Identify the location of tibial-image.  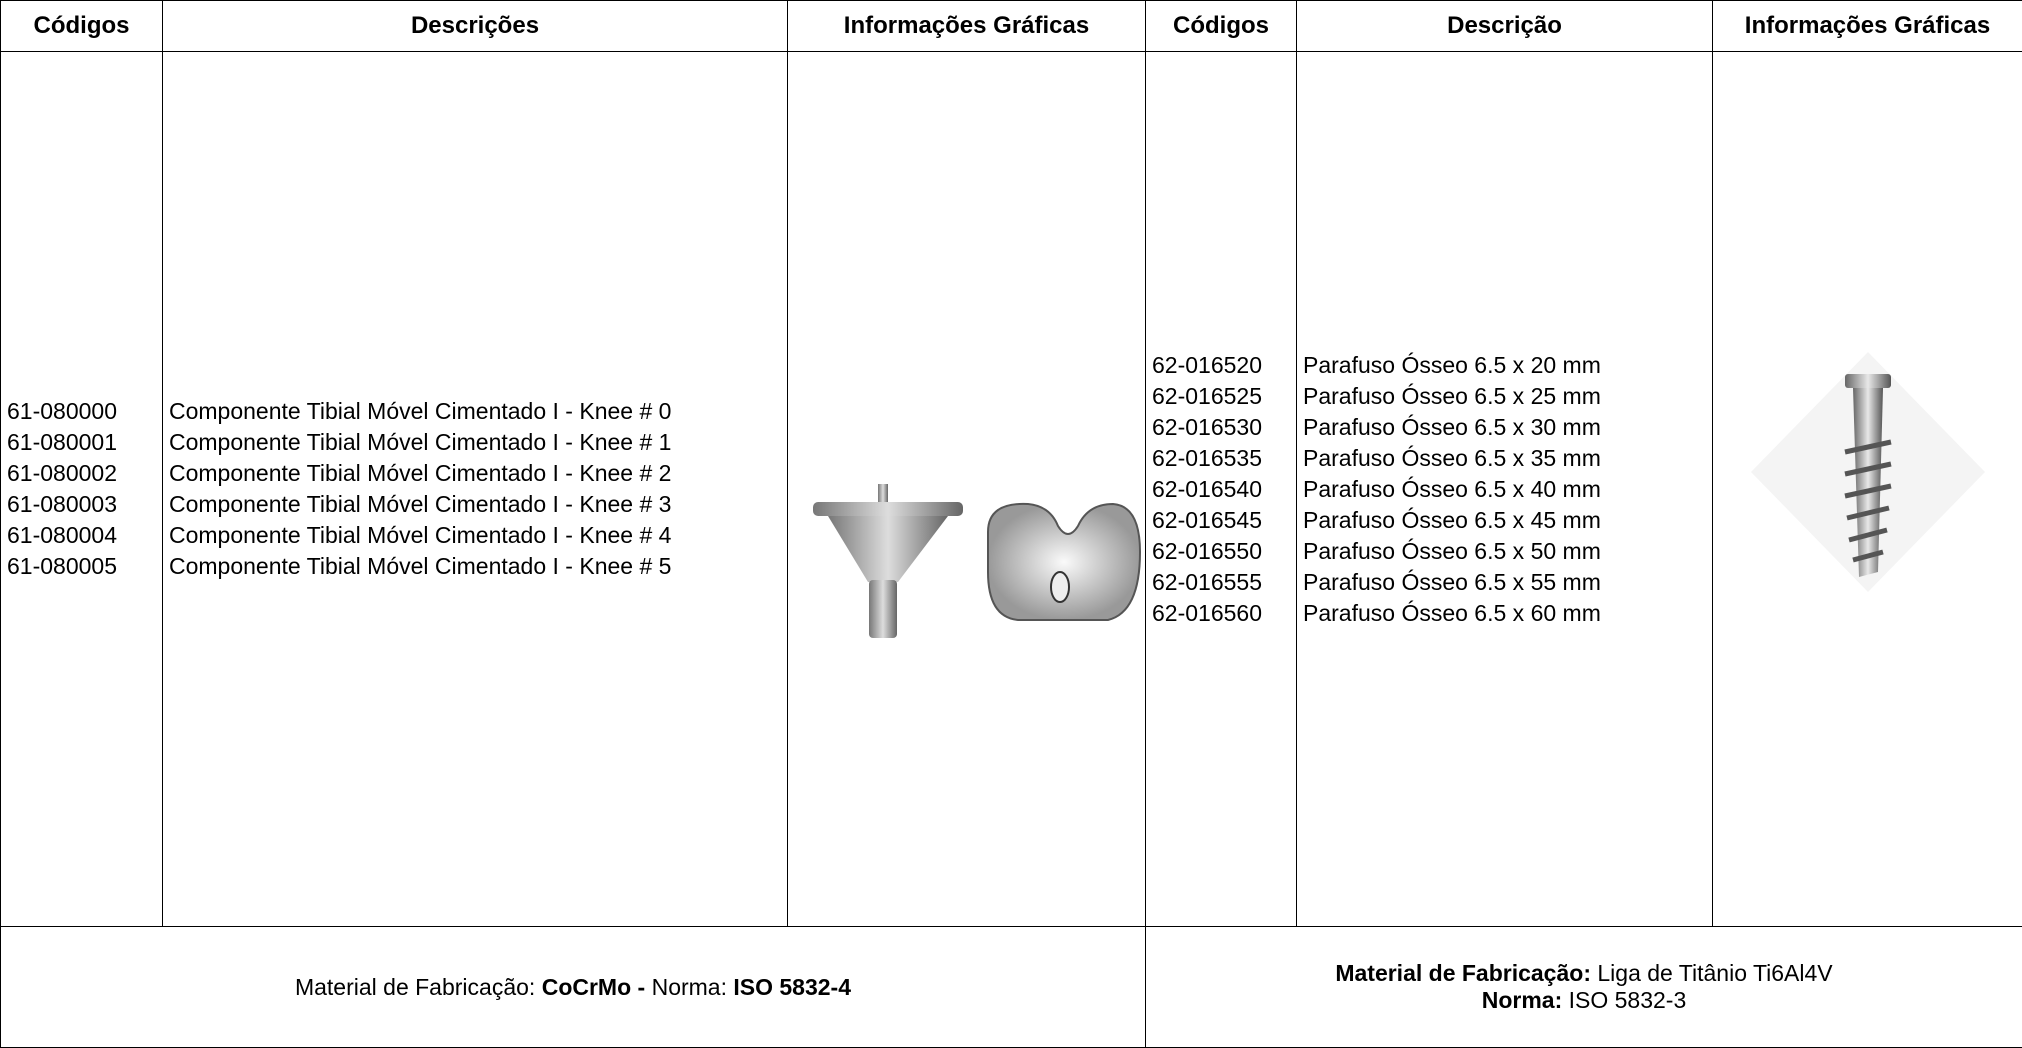
(966, 486).